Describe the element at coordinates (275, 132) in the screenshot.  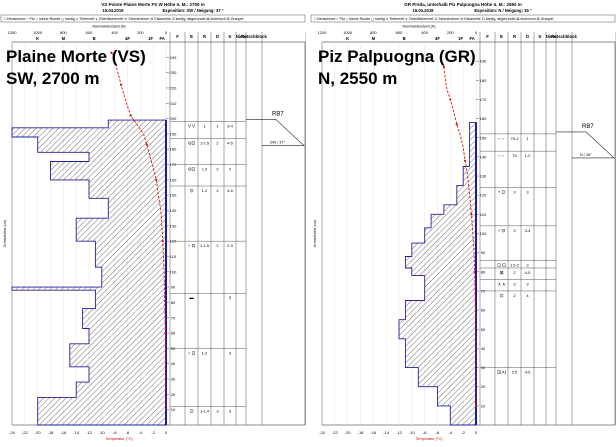
I see `rb-marker` at that location.